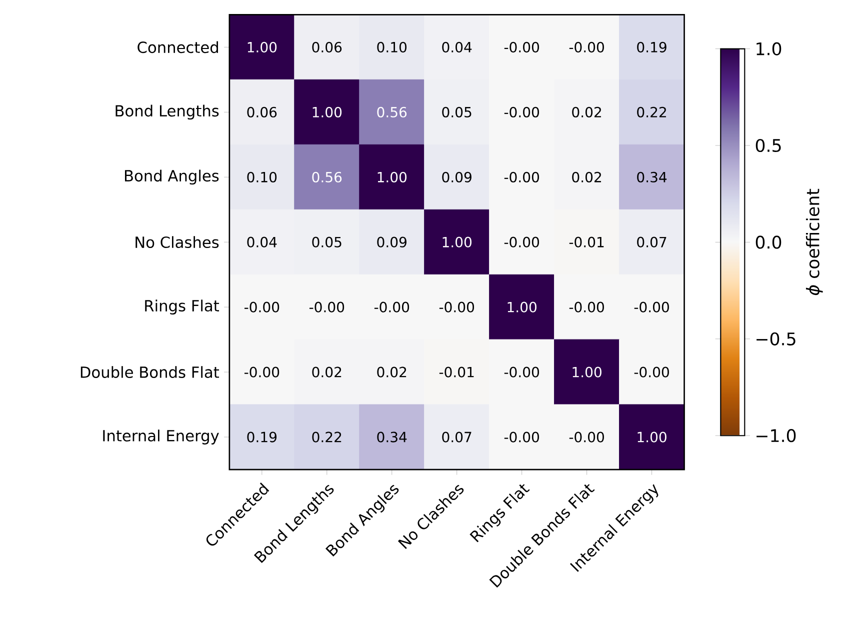 The width and height of the screenshot is (847, 636). What do you see at coordinates (161, 436) in the screenshot?
I see `y-tick-label: Internal Energy` at bounding box center [161, 436].